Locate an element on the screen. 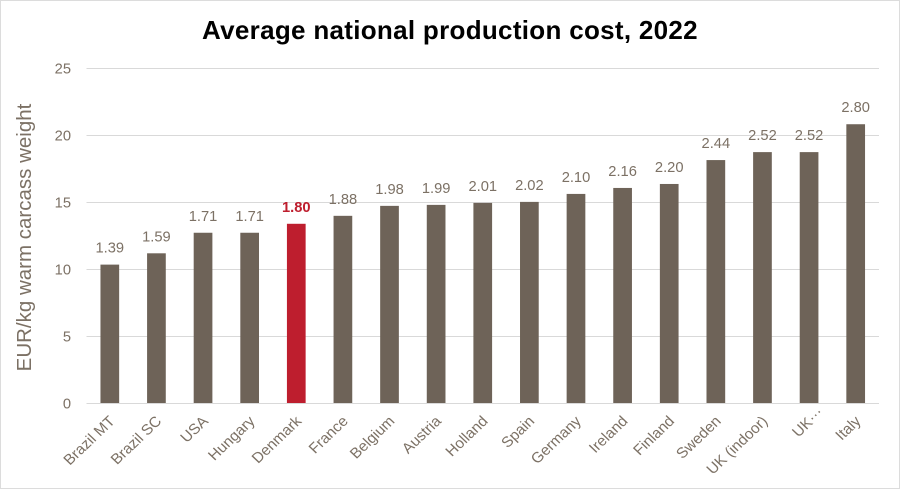 This screenshot has height=494, width=900. svg-text: 2.10 is located at coordinates (576, 178).